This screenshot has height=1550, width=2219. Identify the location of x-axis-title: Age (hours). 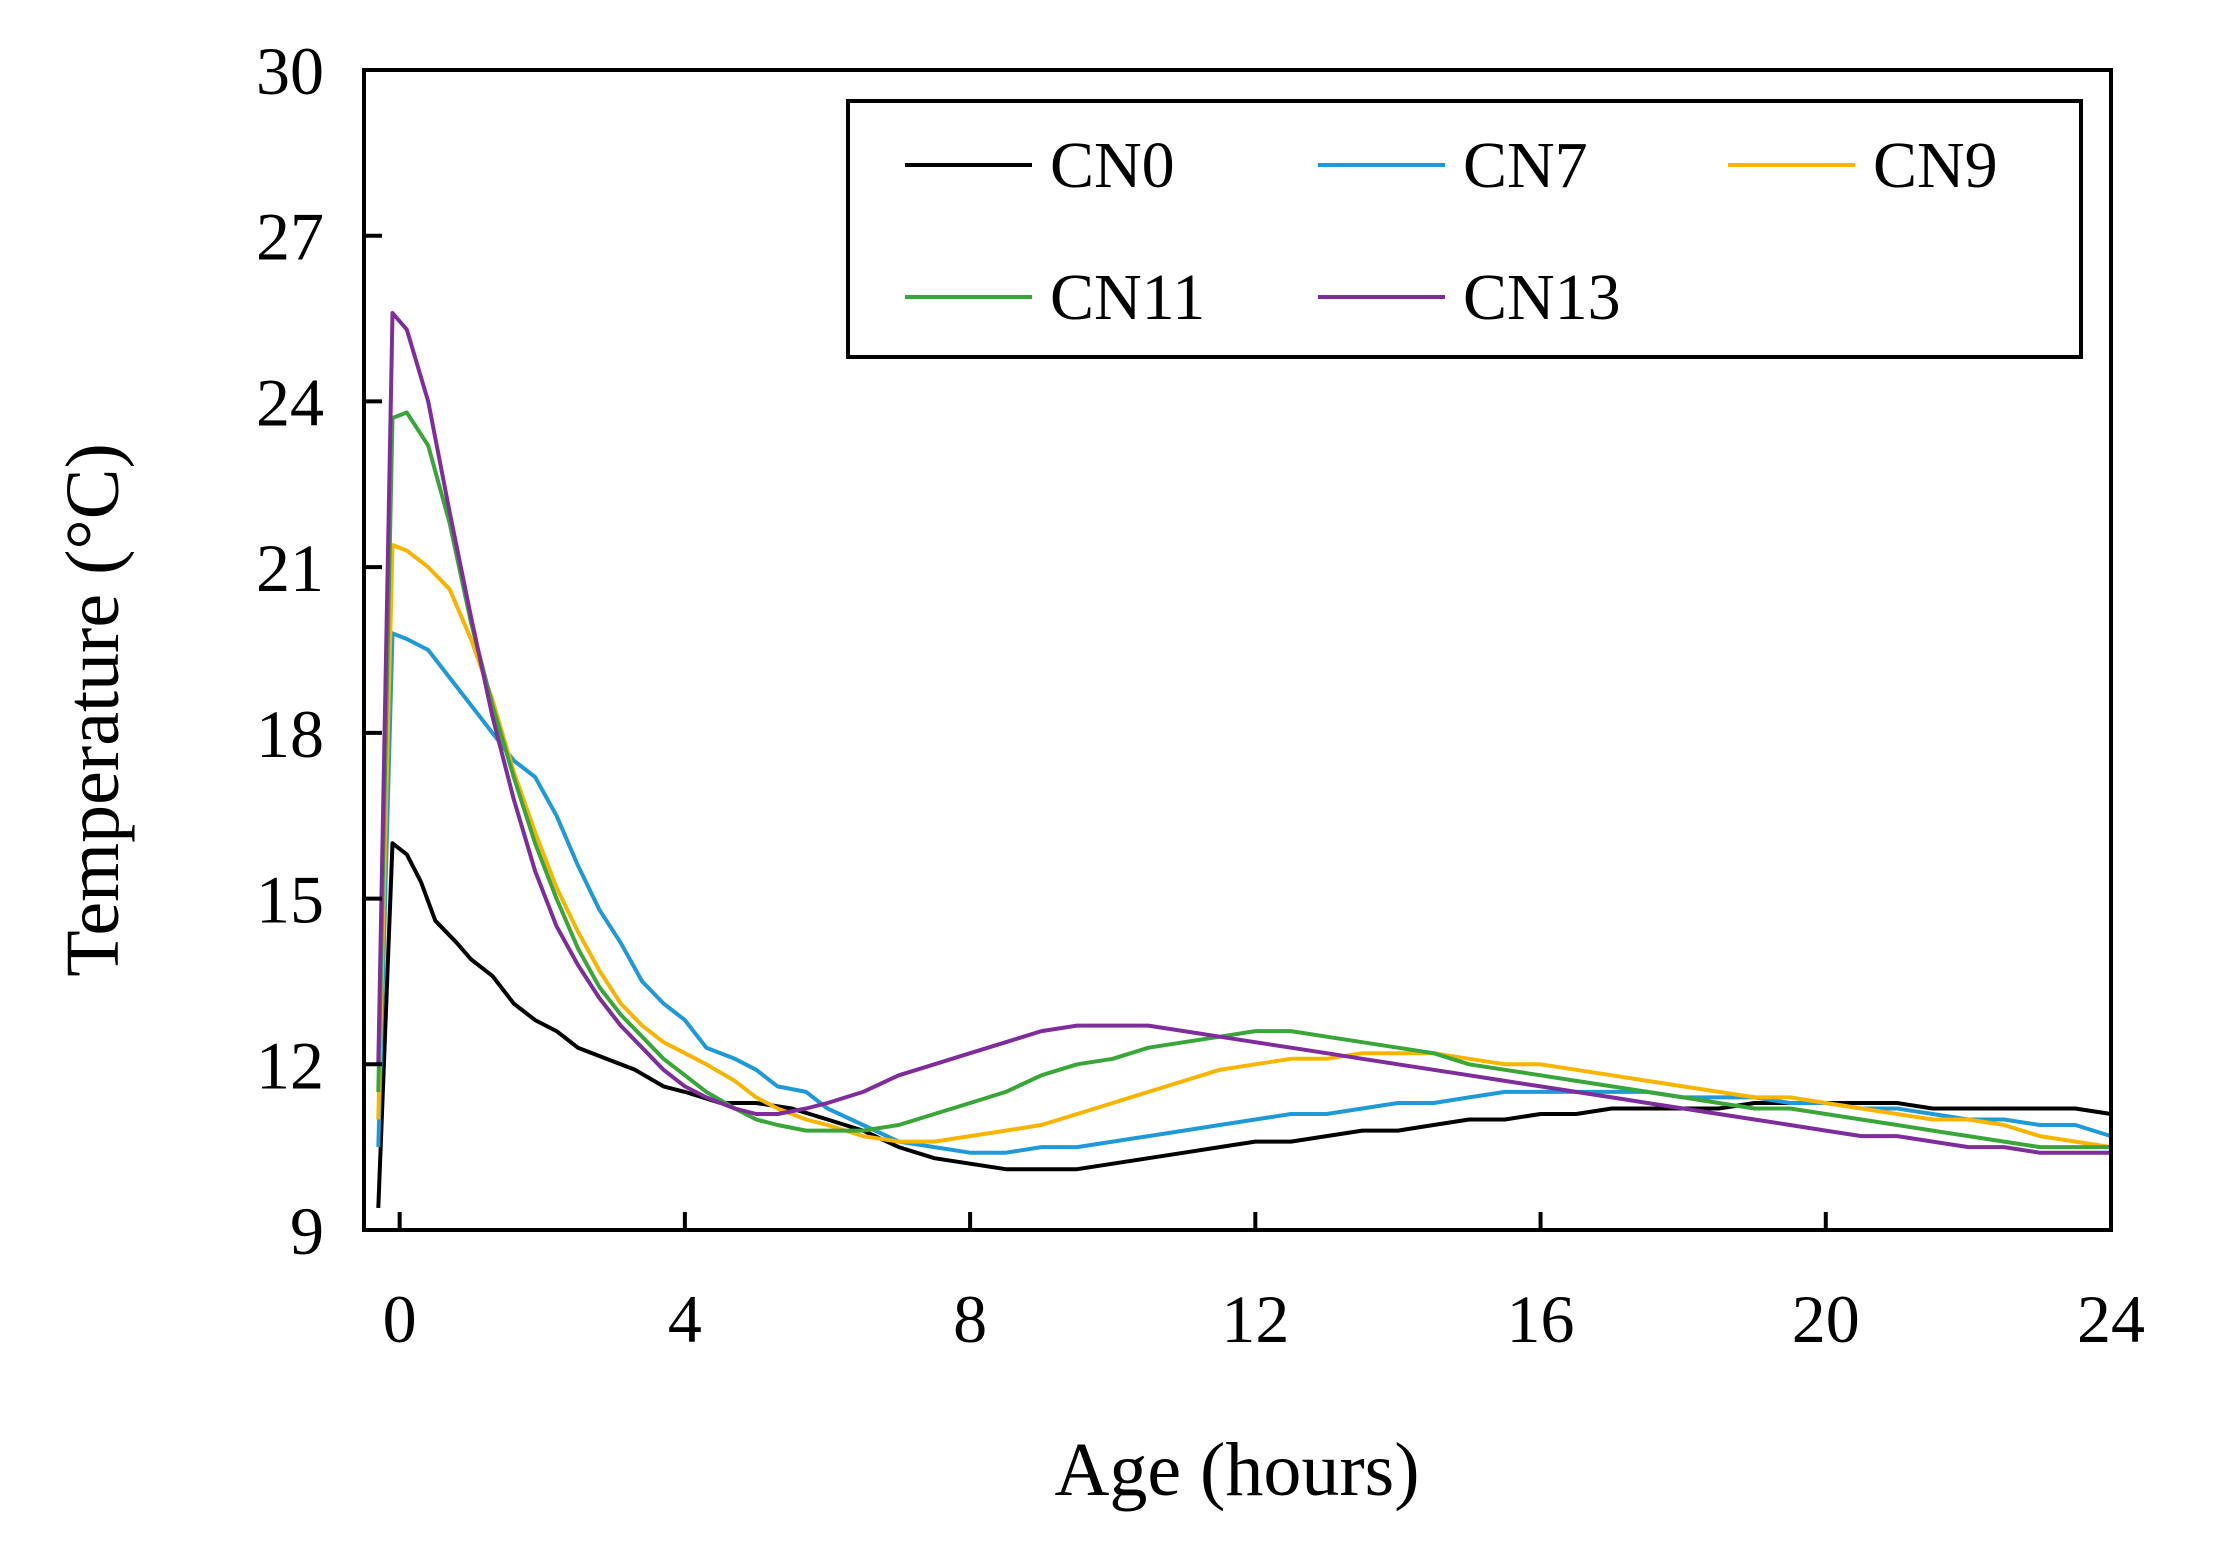
(1236, 1470).